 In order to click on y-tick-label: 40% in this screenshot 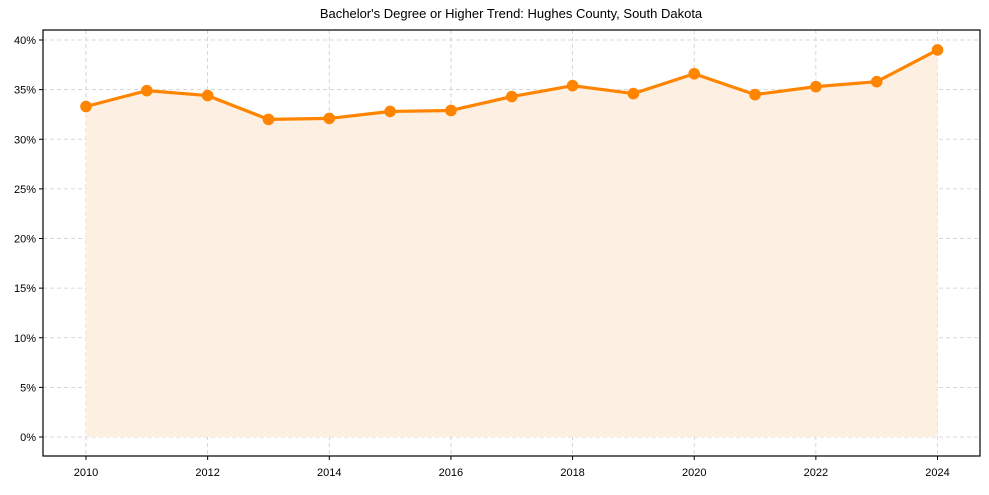, I will do `click(25, 41)`.